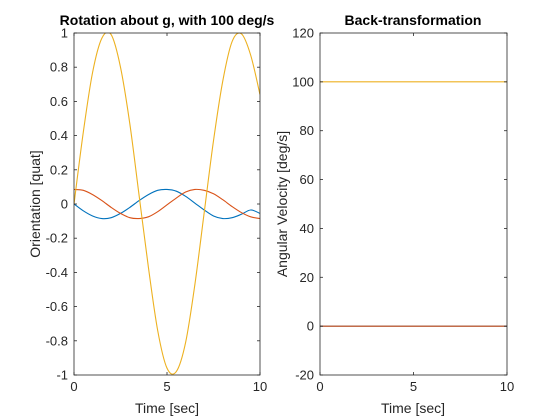  I want to click on orientation-y-tick-label: 0, so click(64, 204).